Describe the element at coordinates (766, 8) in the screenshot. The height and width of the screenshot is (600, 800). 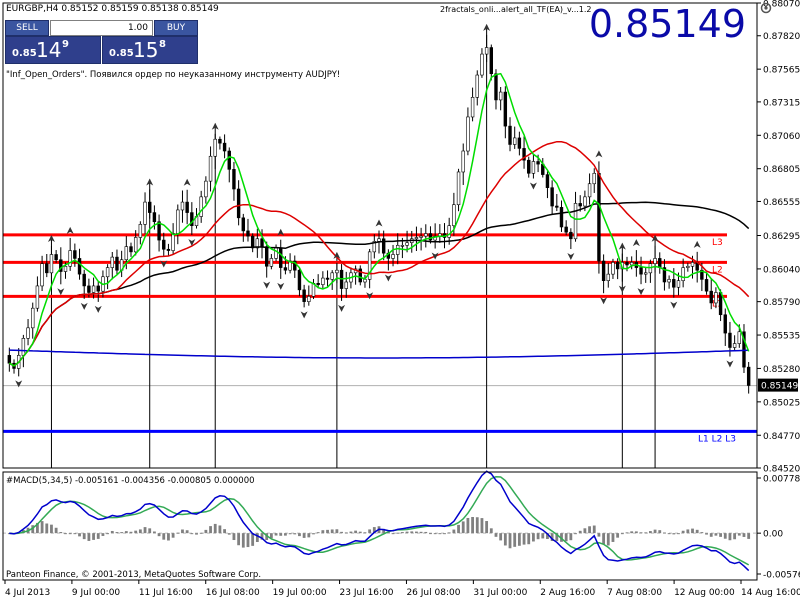
I see `gear-icon` at that location.